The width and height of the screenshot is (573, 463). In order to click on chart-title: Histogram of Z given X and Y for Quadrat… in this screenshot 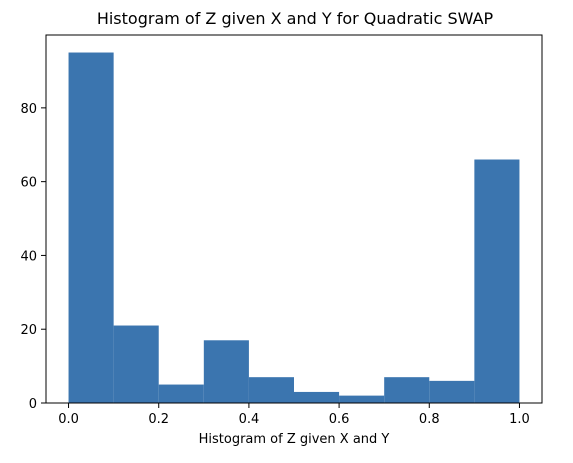, I will do `click(295, 18)`.